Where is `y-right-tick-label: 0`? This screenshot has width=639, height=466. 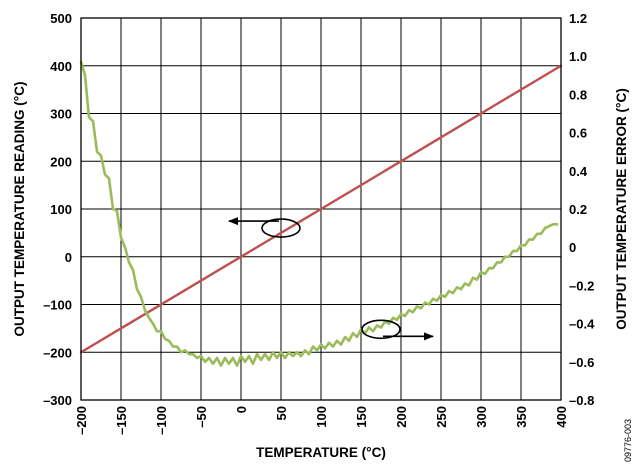 y-right-tick-label: 0 is located at coordinates (572, 247).